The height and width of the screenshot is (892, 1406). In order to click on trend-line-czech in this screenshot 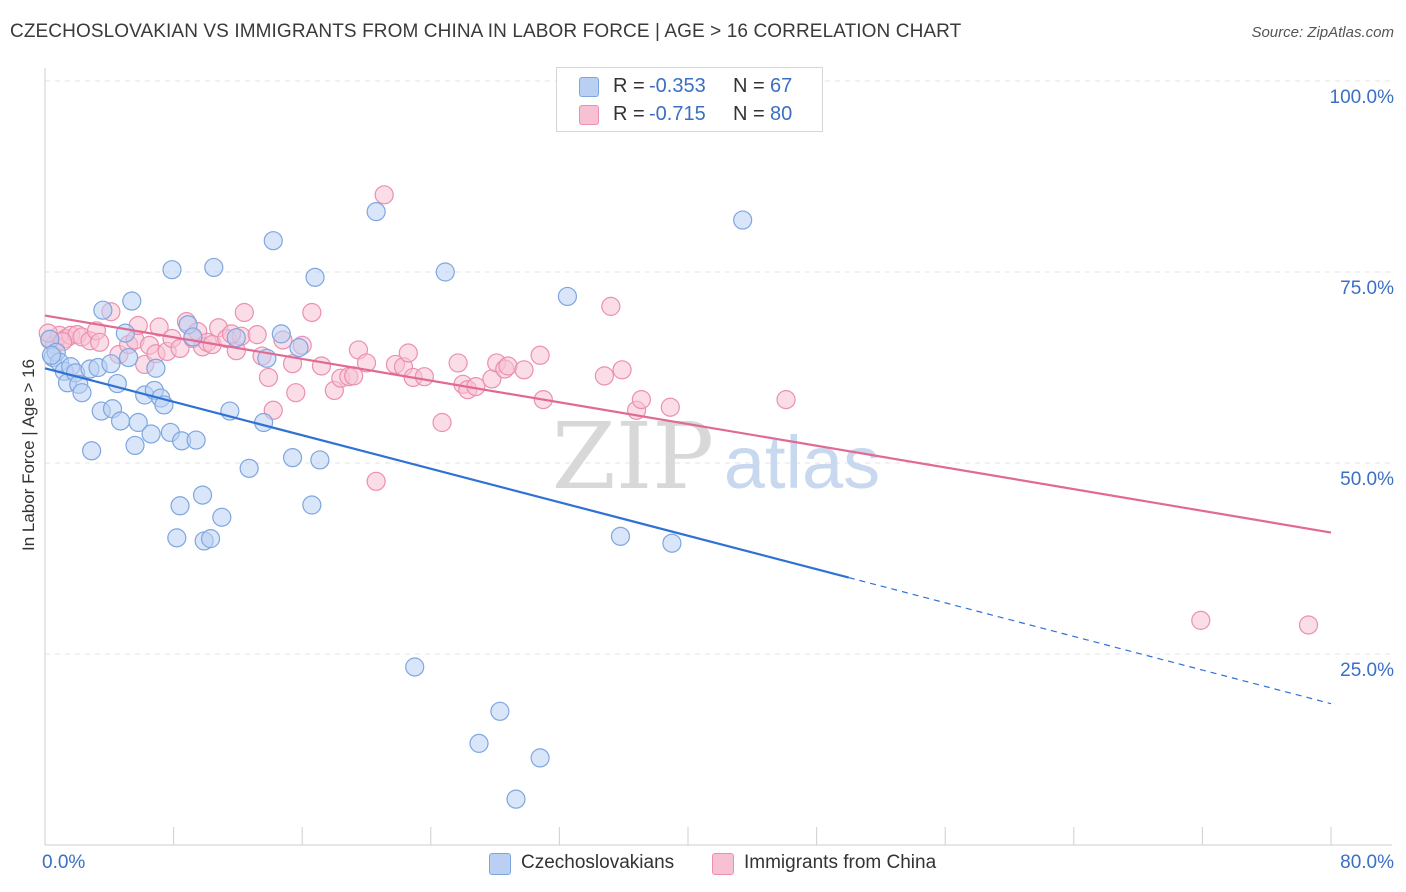, I will do `click(447, 473)`.